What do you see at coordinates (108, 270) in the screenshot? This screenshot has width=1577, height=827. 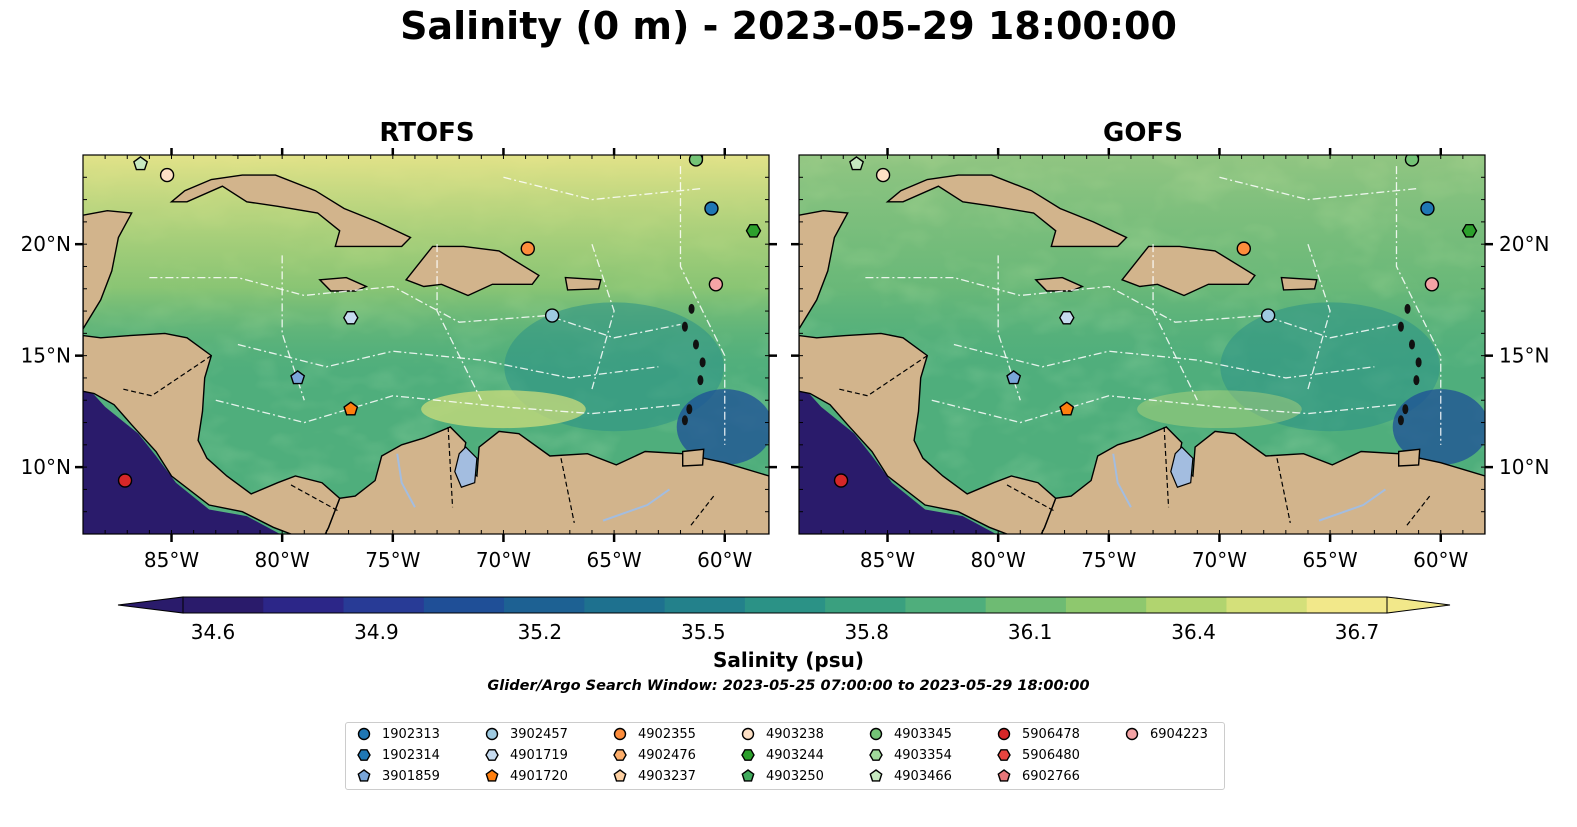 I see `land-yucatan` at bounding box center [108, 270].